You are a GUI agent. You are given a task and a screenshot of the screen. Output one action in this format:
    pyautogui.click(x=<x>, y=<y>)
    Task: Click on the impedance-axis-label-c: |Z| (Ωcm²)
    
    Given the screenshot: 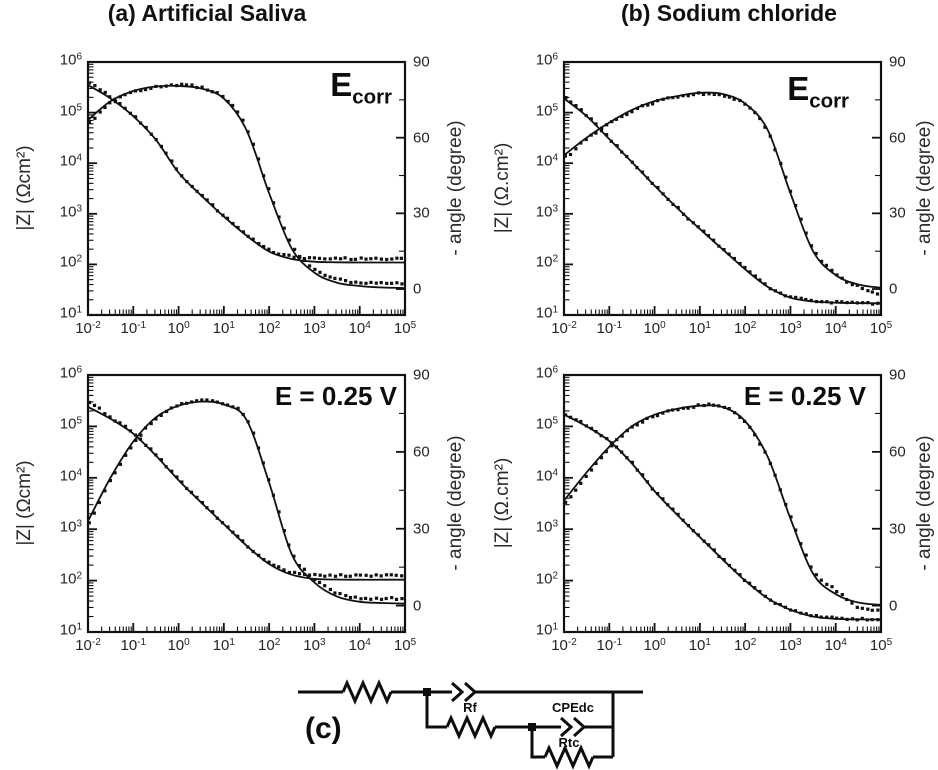 What is the action you would take?
    pyautogui.click(x=24, y=503)
    